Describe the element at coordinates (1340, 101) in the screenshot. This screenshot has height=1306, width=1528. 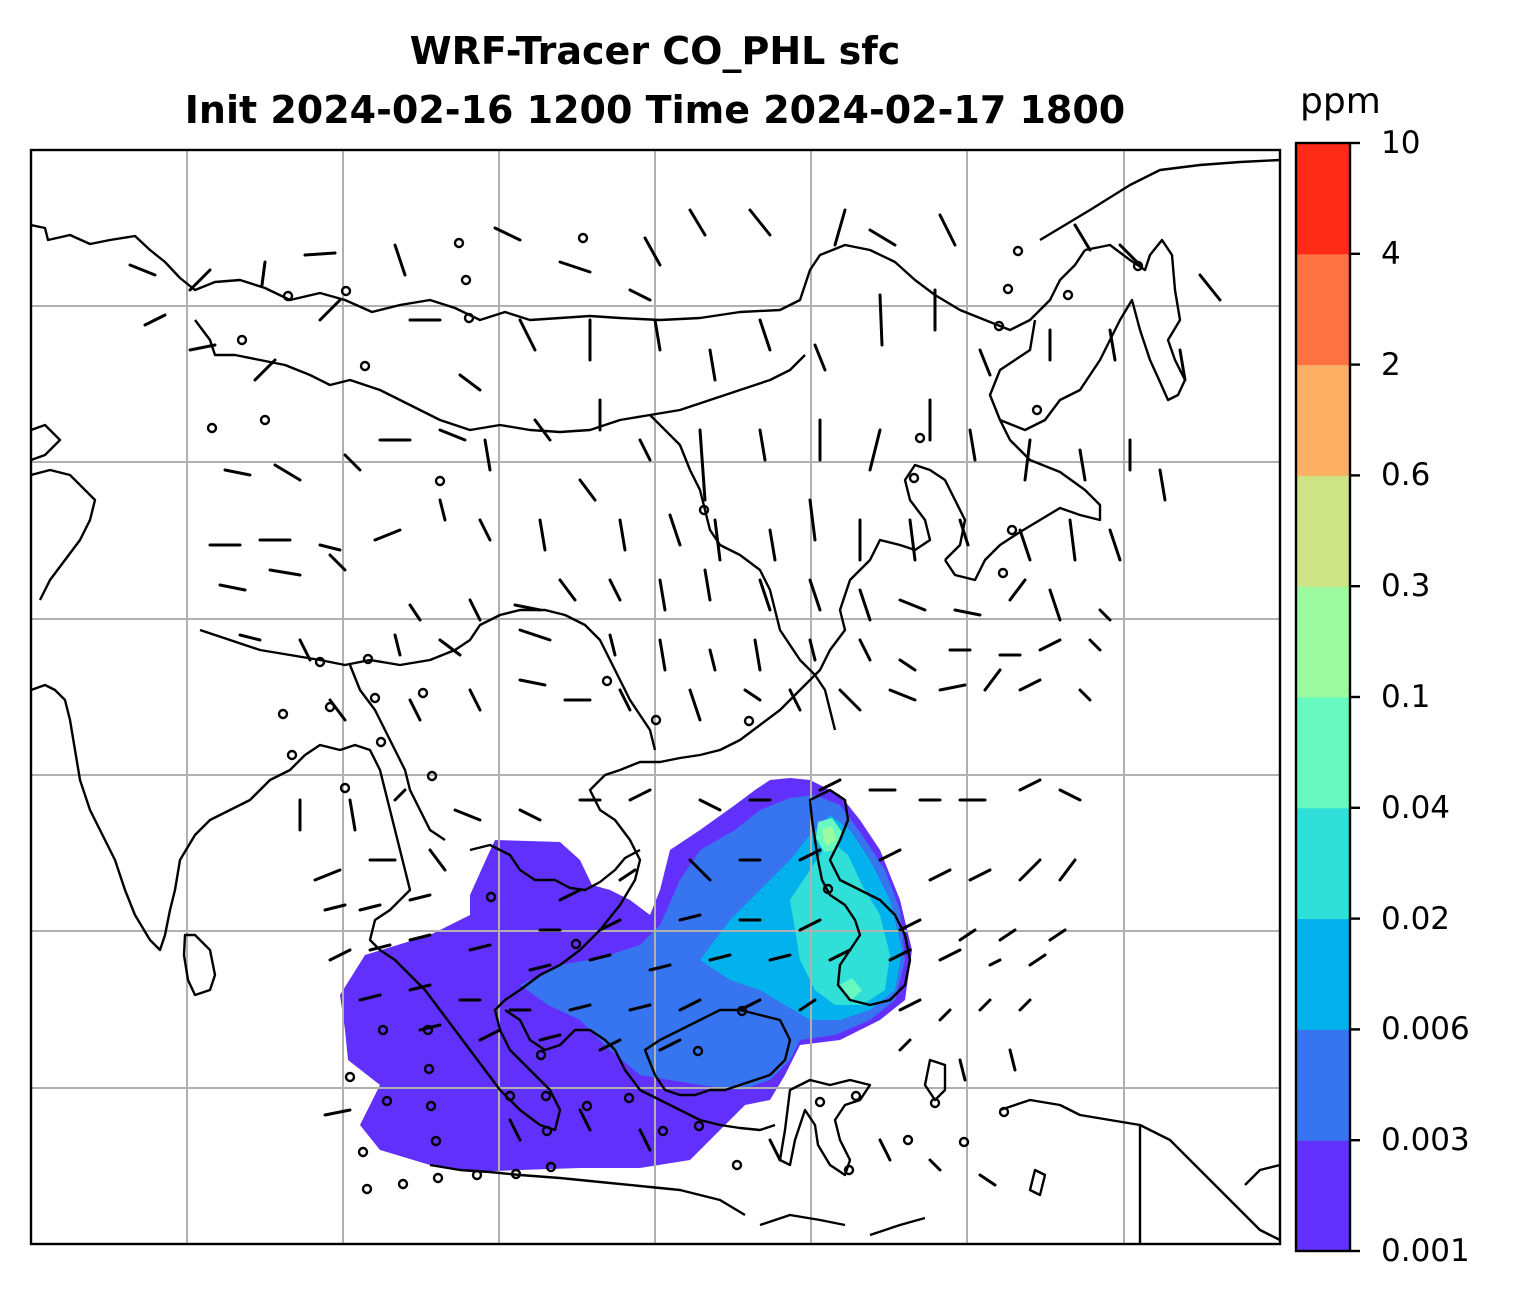
I see `colorbar-unit-label: ppm` at that location.